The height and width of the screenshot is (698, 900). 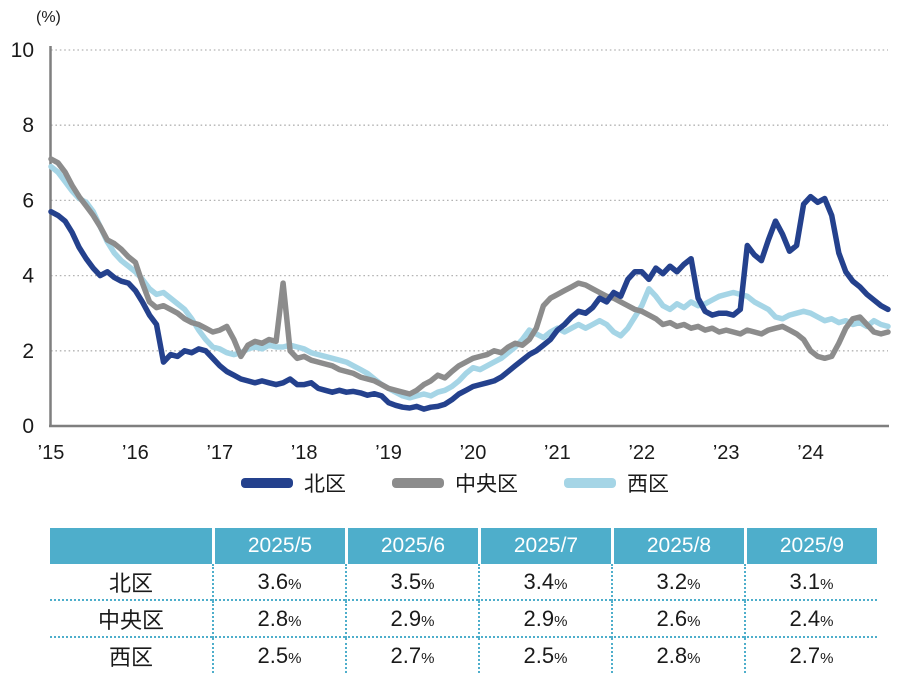 What do you see at coordinates (810, 453) in the screenshot?
I see `x-axis-tick-label: ’24` at bounding box center [810, 453].